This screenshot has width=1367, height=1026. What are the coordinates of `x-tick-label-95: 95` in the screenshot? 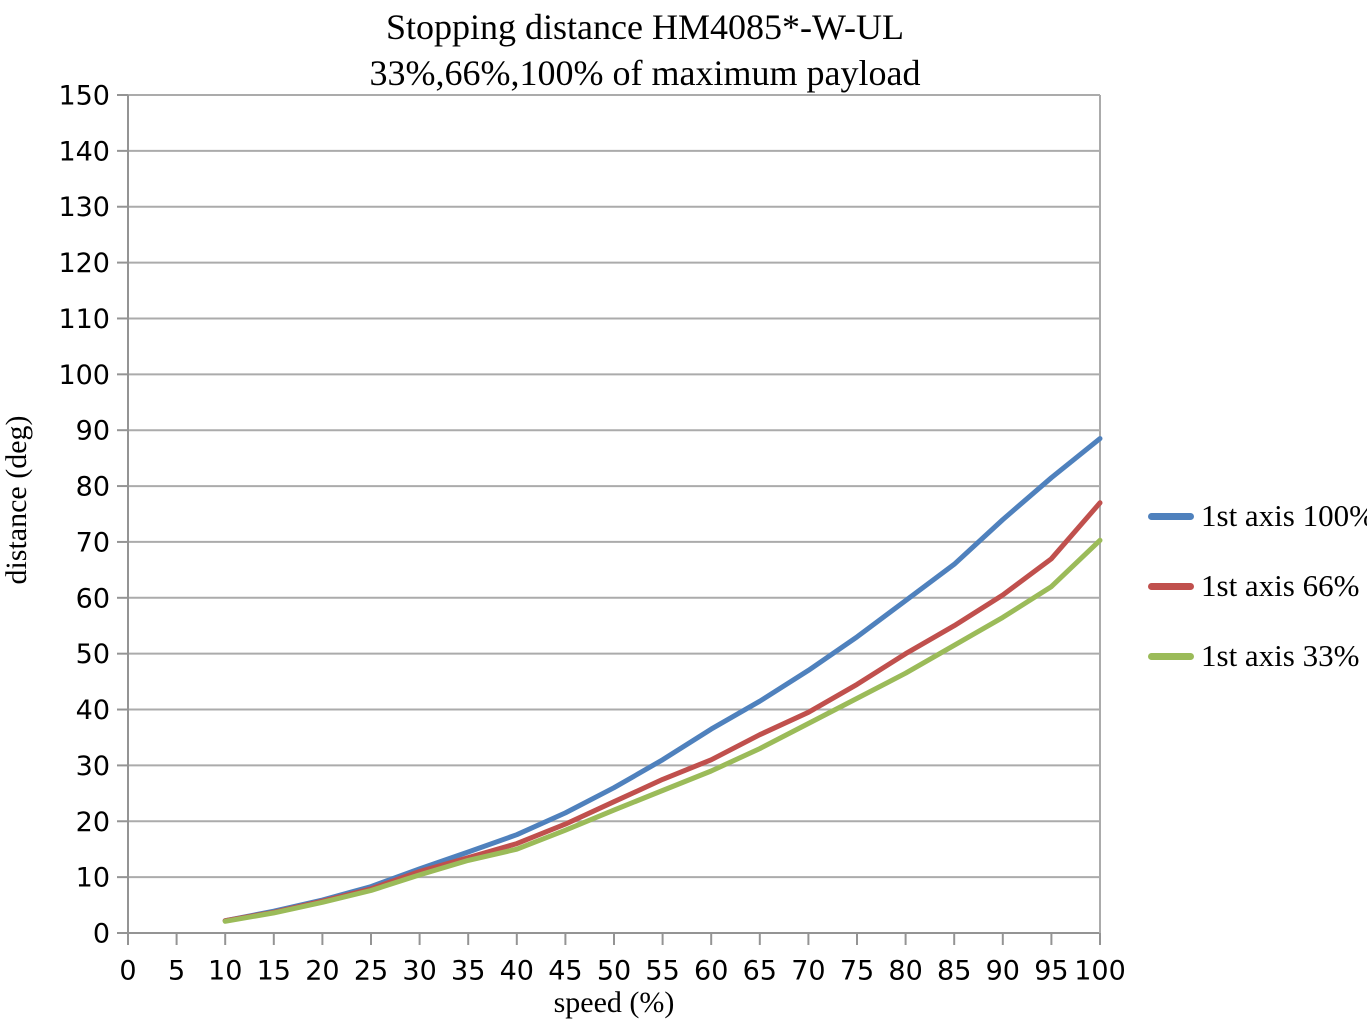 It's located at (1051, 971).